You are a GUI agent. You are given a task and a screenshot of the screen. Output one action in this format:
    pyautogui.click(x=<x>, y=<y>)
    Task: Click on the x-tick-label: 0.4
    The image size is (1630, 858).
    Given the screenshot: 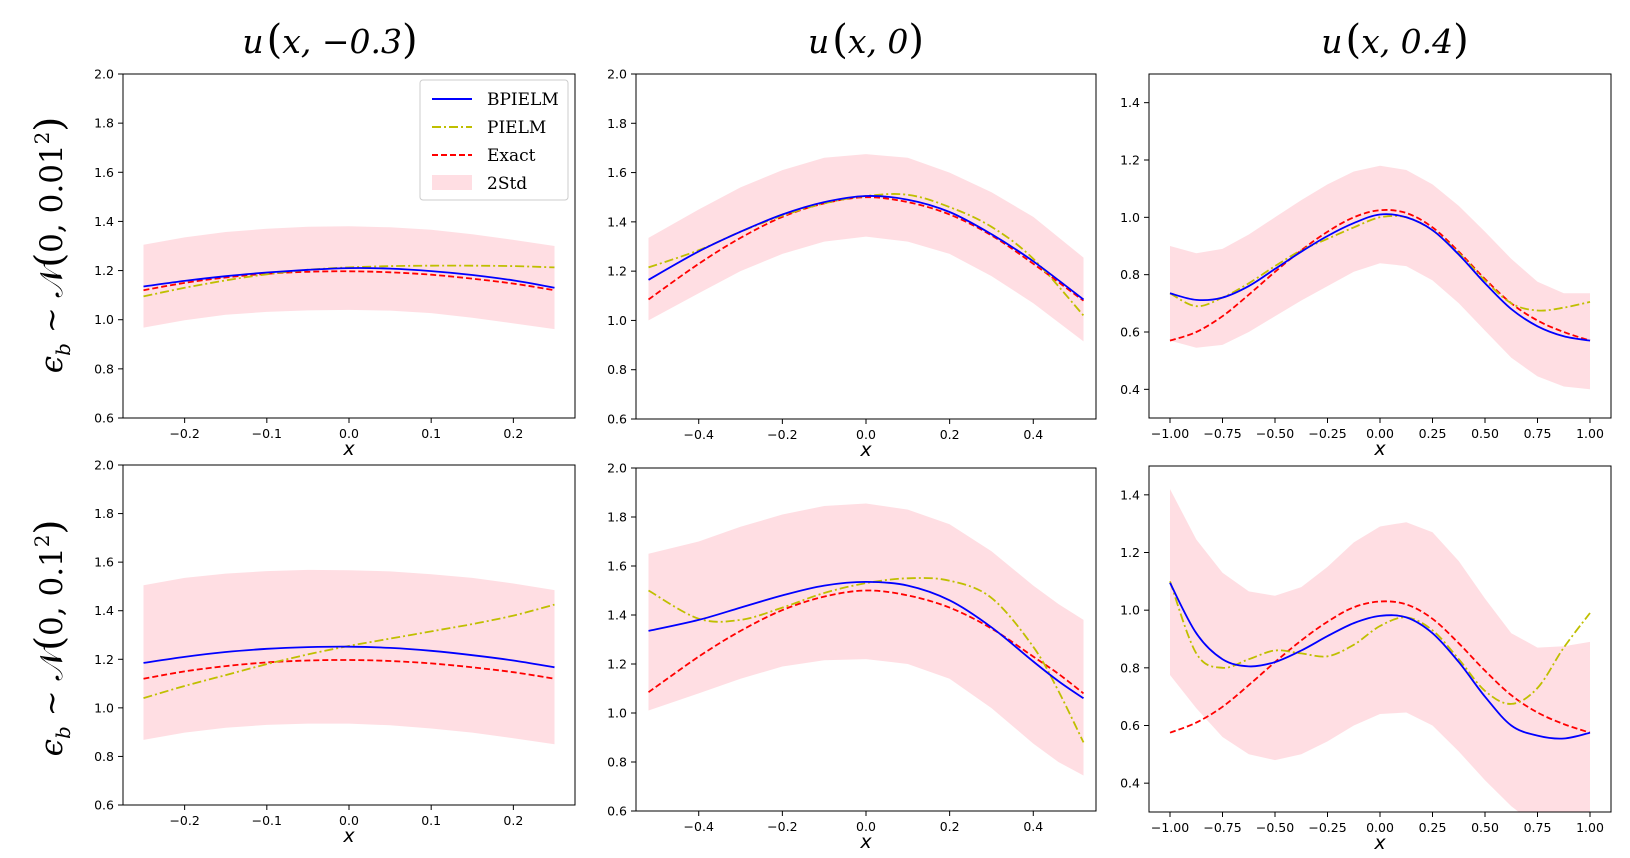 What is the action you would take?
    pyautogui.click(x=1033, y=434)
    